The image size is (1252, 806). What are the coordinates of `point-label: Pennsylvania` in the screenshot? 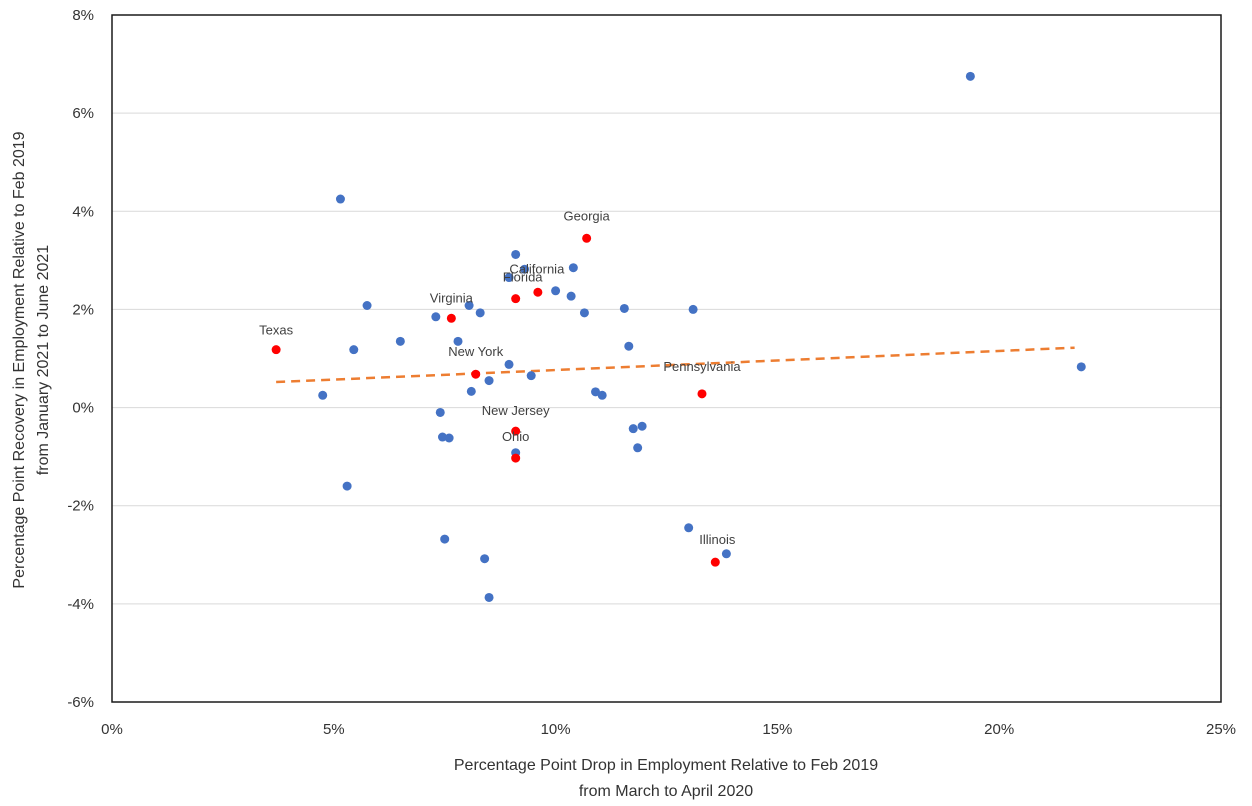 It's located at (702, 366).